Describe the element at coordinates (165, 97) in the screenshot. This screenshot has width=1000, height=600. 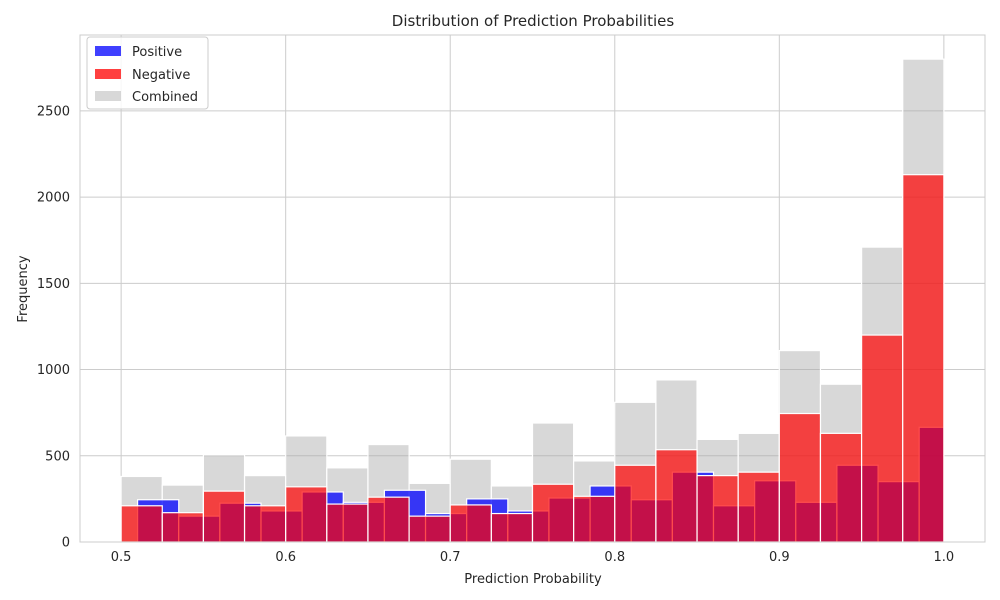
I see `legend-label-combined: Combined` at that location.